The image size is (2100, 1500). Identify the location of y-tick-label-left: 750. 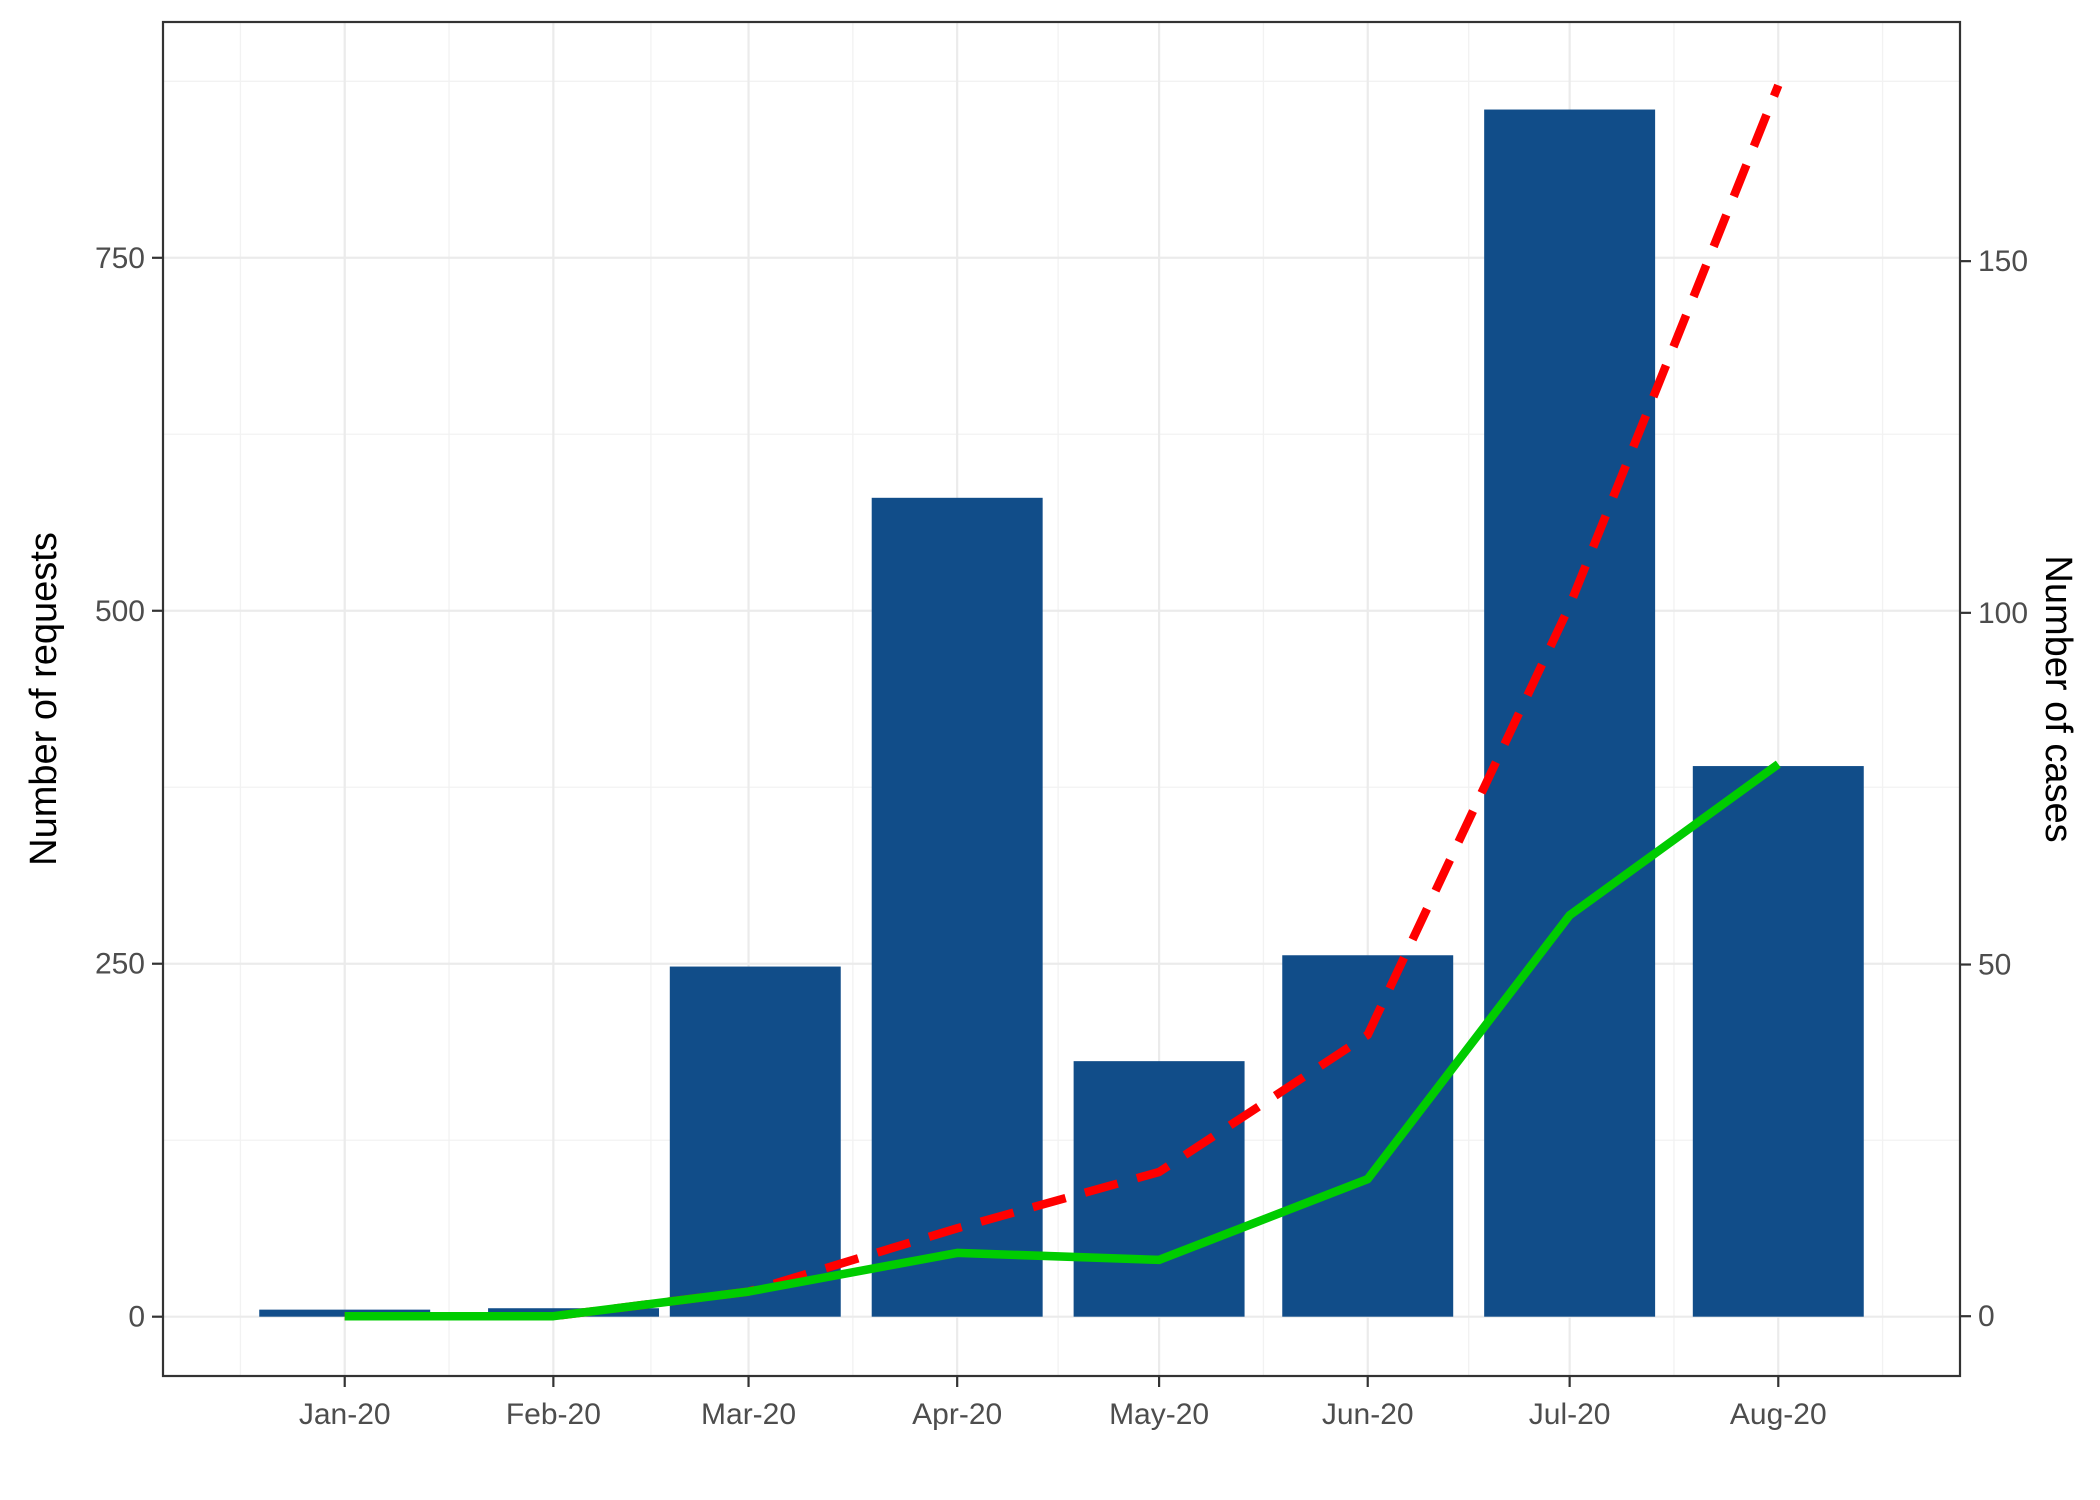
(120, 258).